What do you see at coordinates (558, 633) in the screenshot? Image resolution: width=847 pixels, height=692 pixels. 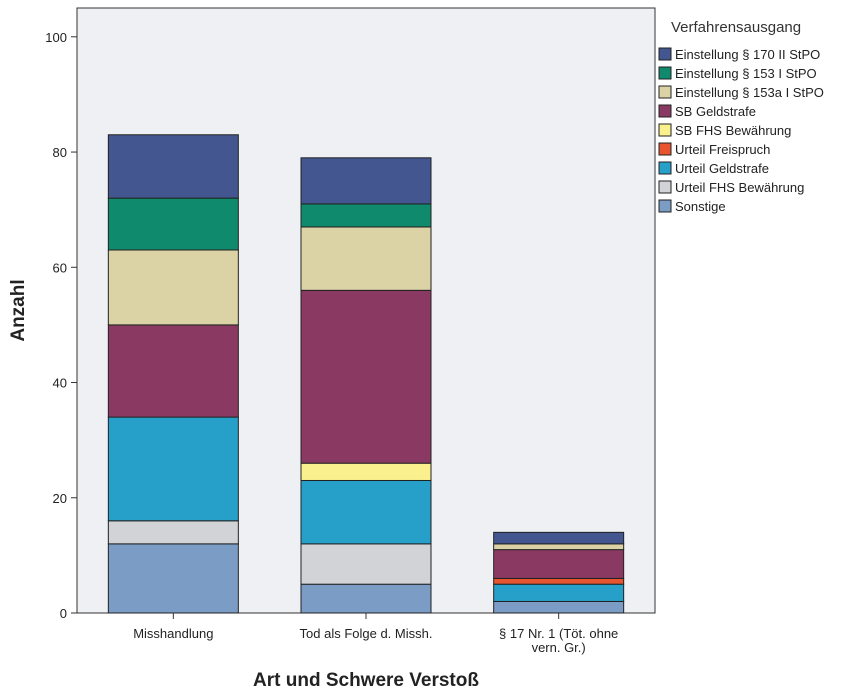 I see `x-category-label: § 17 Nr. 1 (Töt. ohne` at bounding box center [558, 633].